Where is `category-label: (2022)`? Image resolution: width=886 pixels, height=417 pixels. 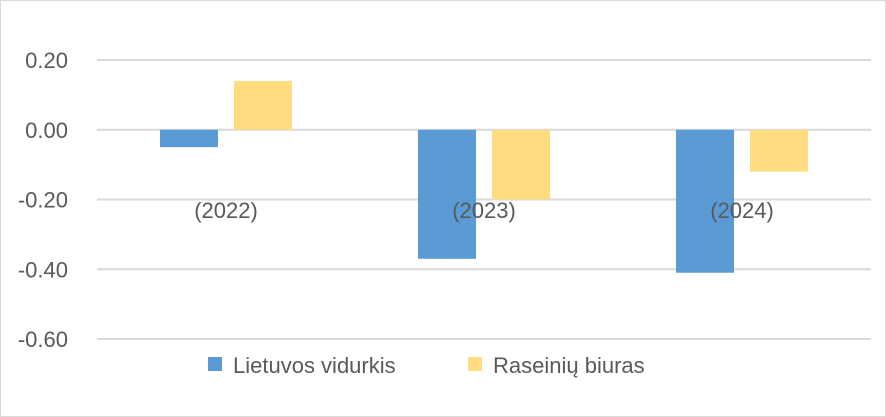 category-label: (2022) is located at coordinates (226, 210).